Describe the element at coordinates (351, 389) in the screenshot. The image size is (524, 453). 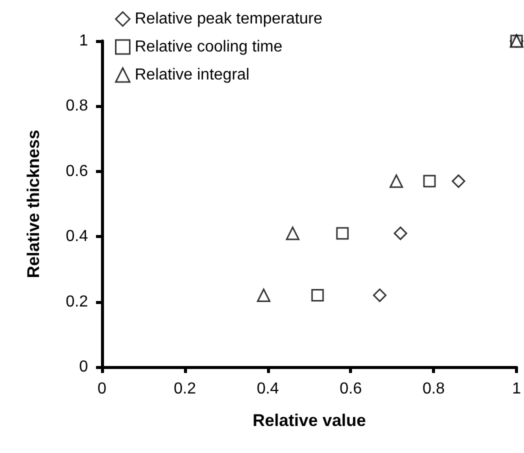
I see `x-tick-label: 0.6` at that location.